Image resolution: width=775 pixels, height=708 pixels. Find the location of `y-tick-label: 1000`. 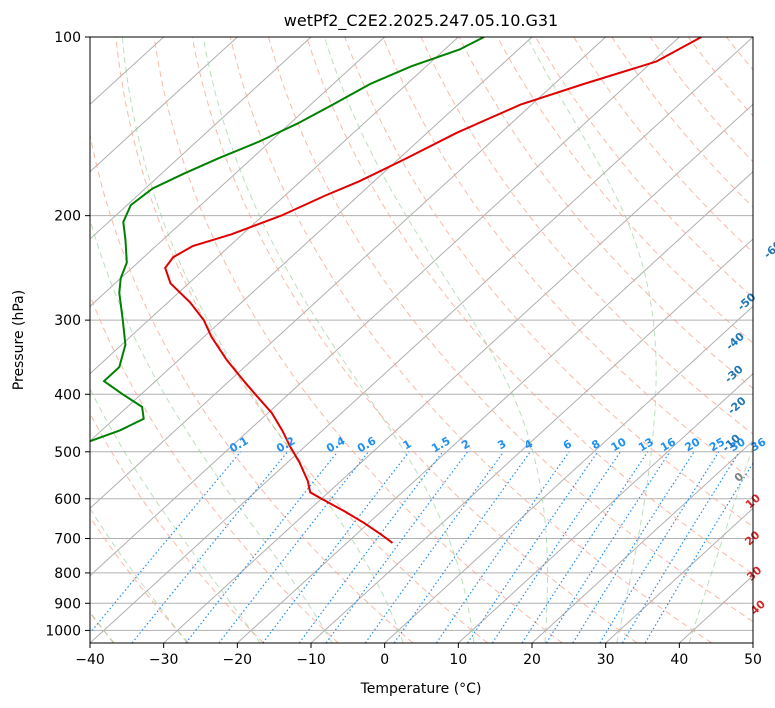

y-tick-label: 1000 is located at coordinates (63, 631).